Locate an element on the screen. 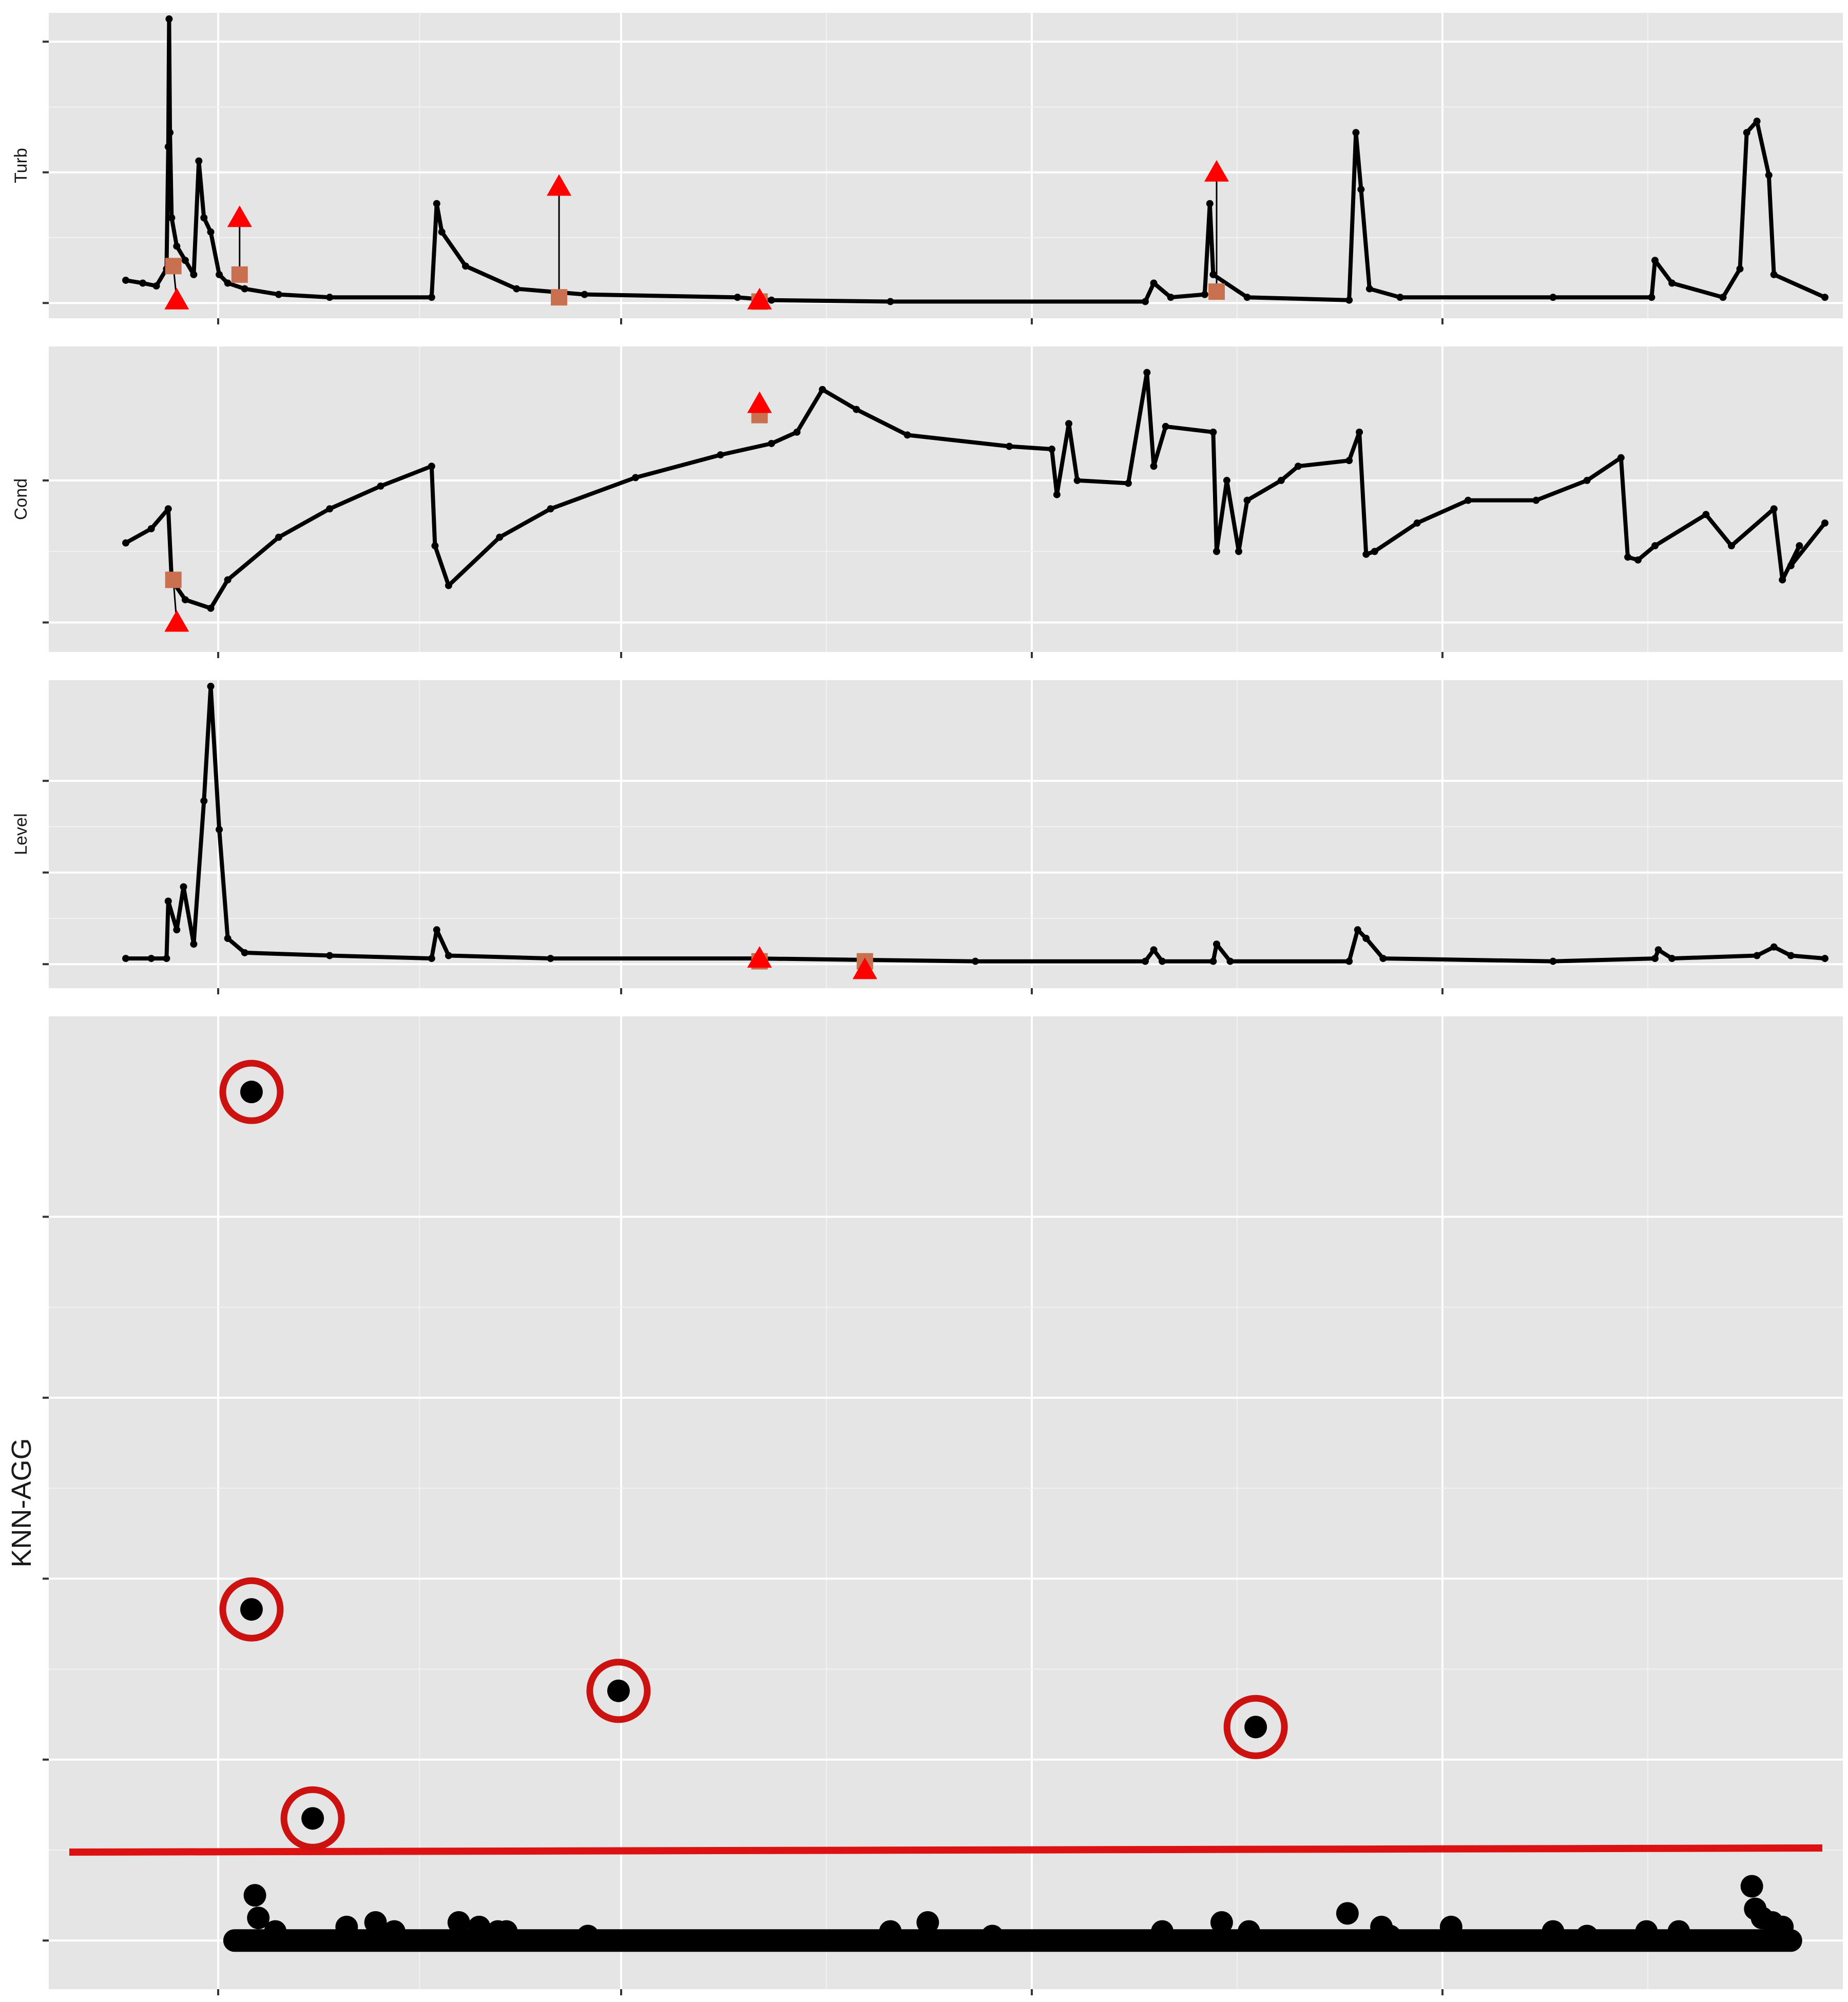 This screenshot has width=1848, height=2002. y-axis-label: Turb is located at coordinates (21, 165).